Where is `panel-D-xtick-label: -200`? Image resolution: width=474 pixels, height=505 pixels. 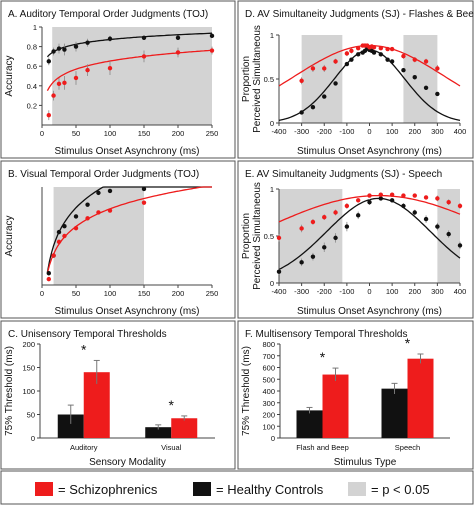 panel-D-xtick-label: -200 is located at coordinates (324, 131).